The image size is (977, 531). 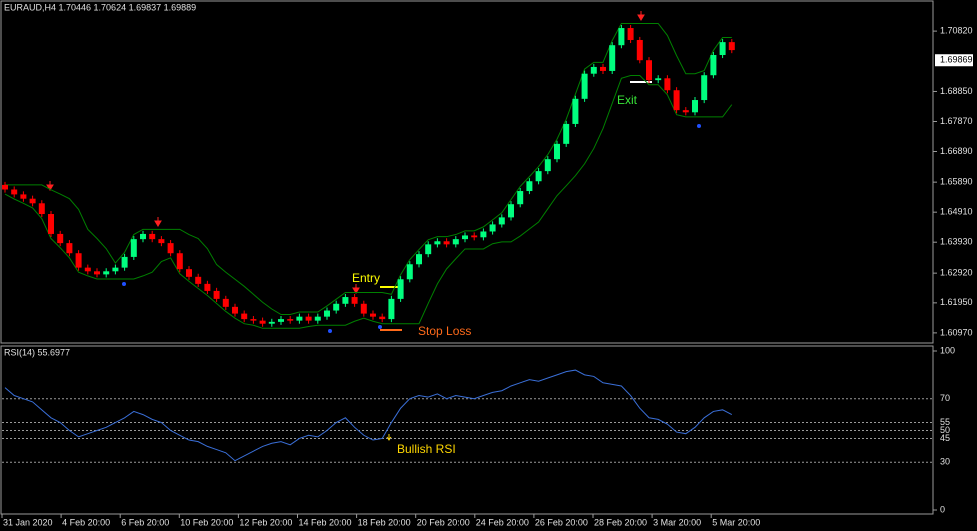 What do you see at coordinates (368, 415) in the screenshot?
I see `rsi-line` at bounding box center [368, 415].